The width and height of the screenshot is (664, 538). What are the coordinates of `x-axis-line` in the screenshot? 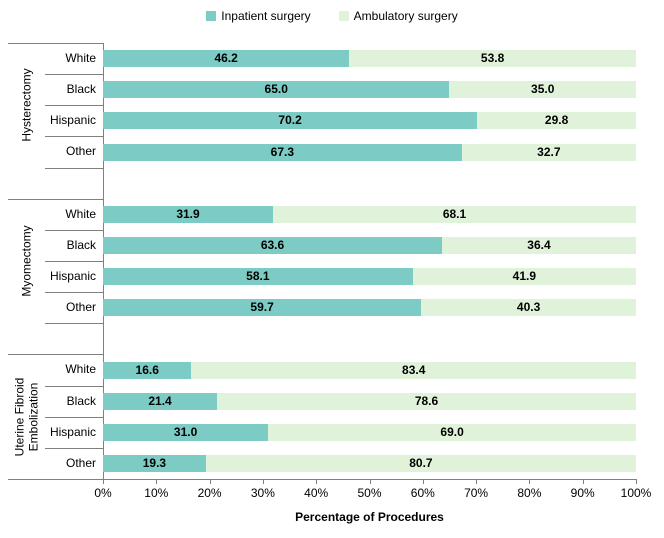 It's located at (322, 479).